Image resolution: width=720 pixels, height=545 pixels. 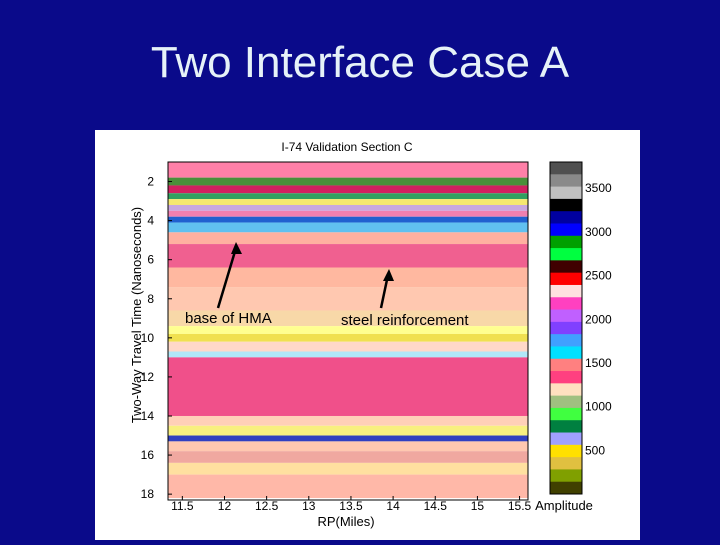 I want to click on x-tick-label-7: 15, so click(x=478, y=506).